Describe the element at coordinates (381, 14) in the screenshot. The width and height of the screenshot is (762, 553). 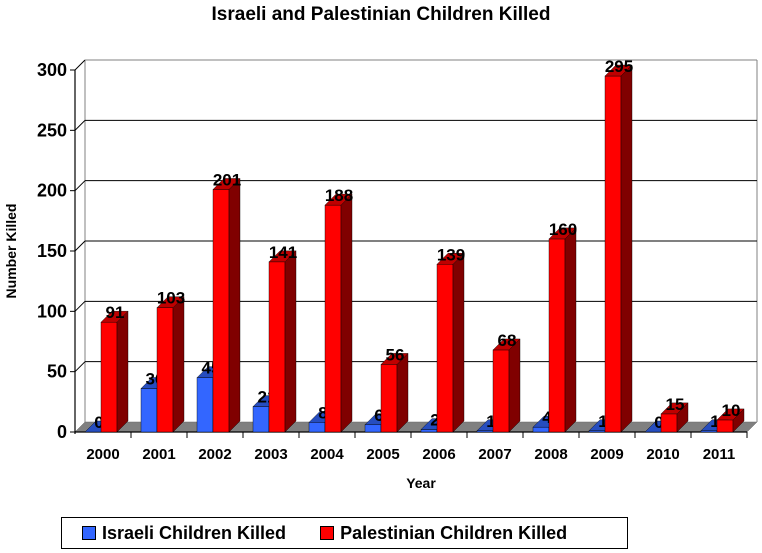
I see `chart-title: Israeli and Palestinian Children Killed` at that location.